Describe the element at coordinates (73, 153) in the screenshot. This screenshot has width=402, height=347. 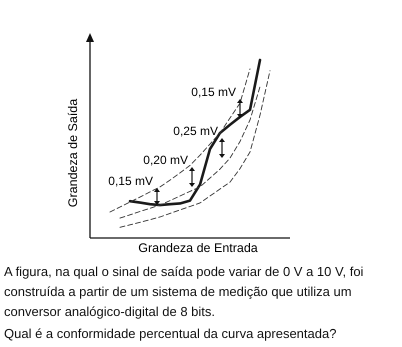
I see `y-axis-title: Grandeza de Saída` at that location.